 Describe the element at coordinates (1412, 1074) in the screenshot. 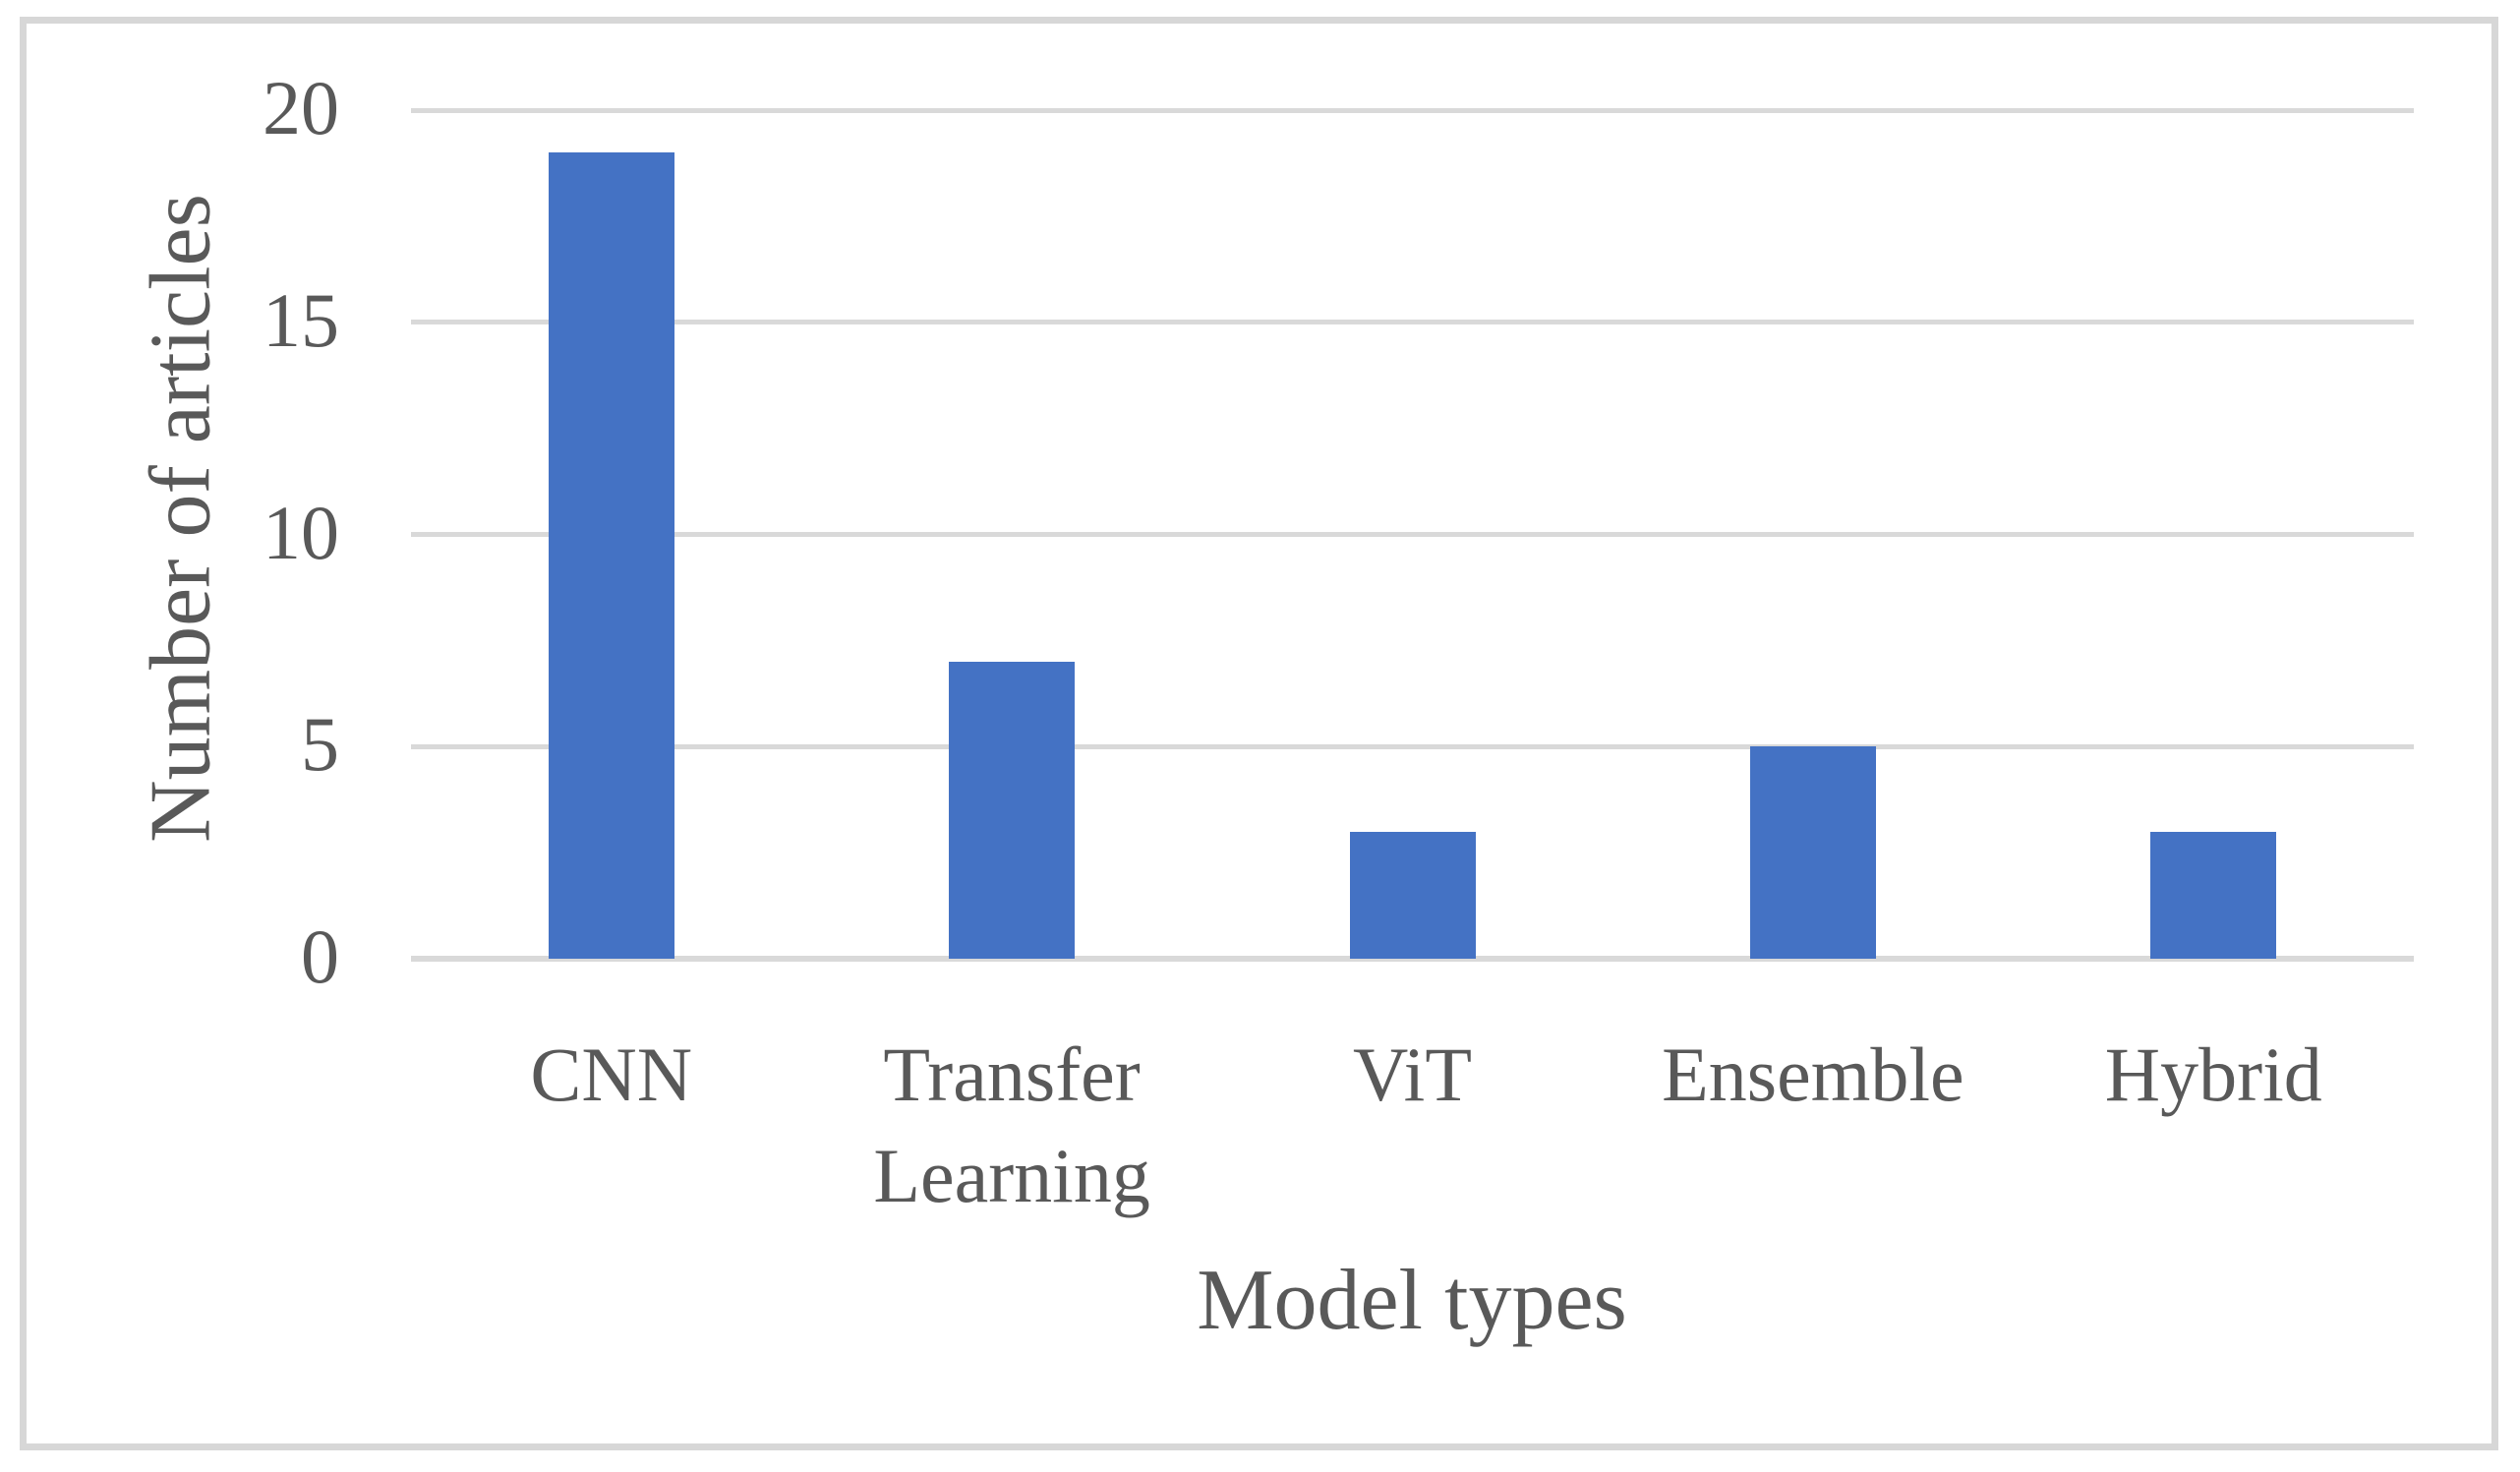

I see `x-category-label: ViT` at that location.